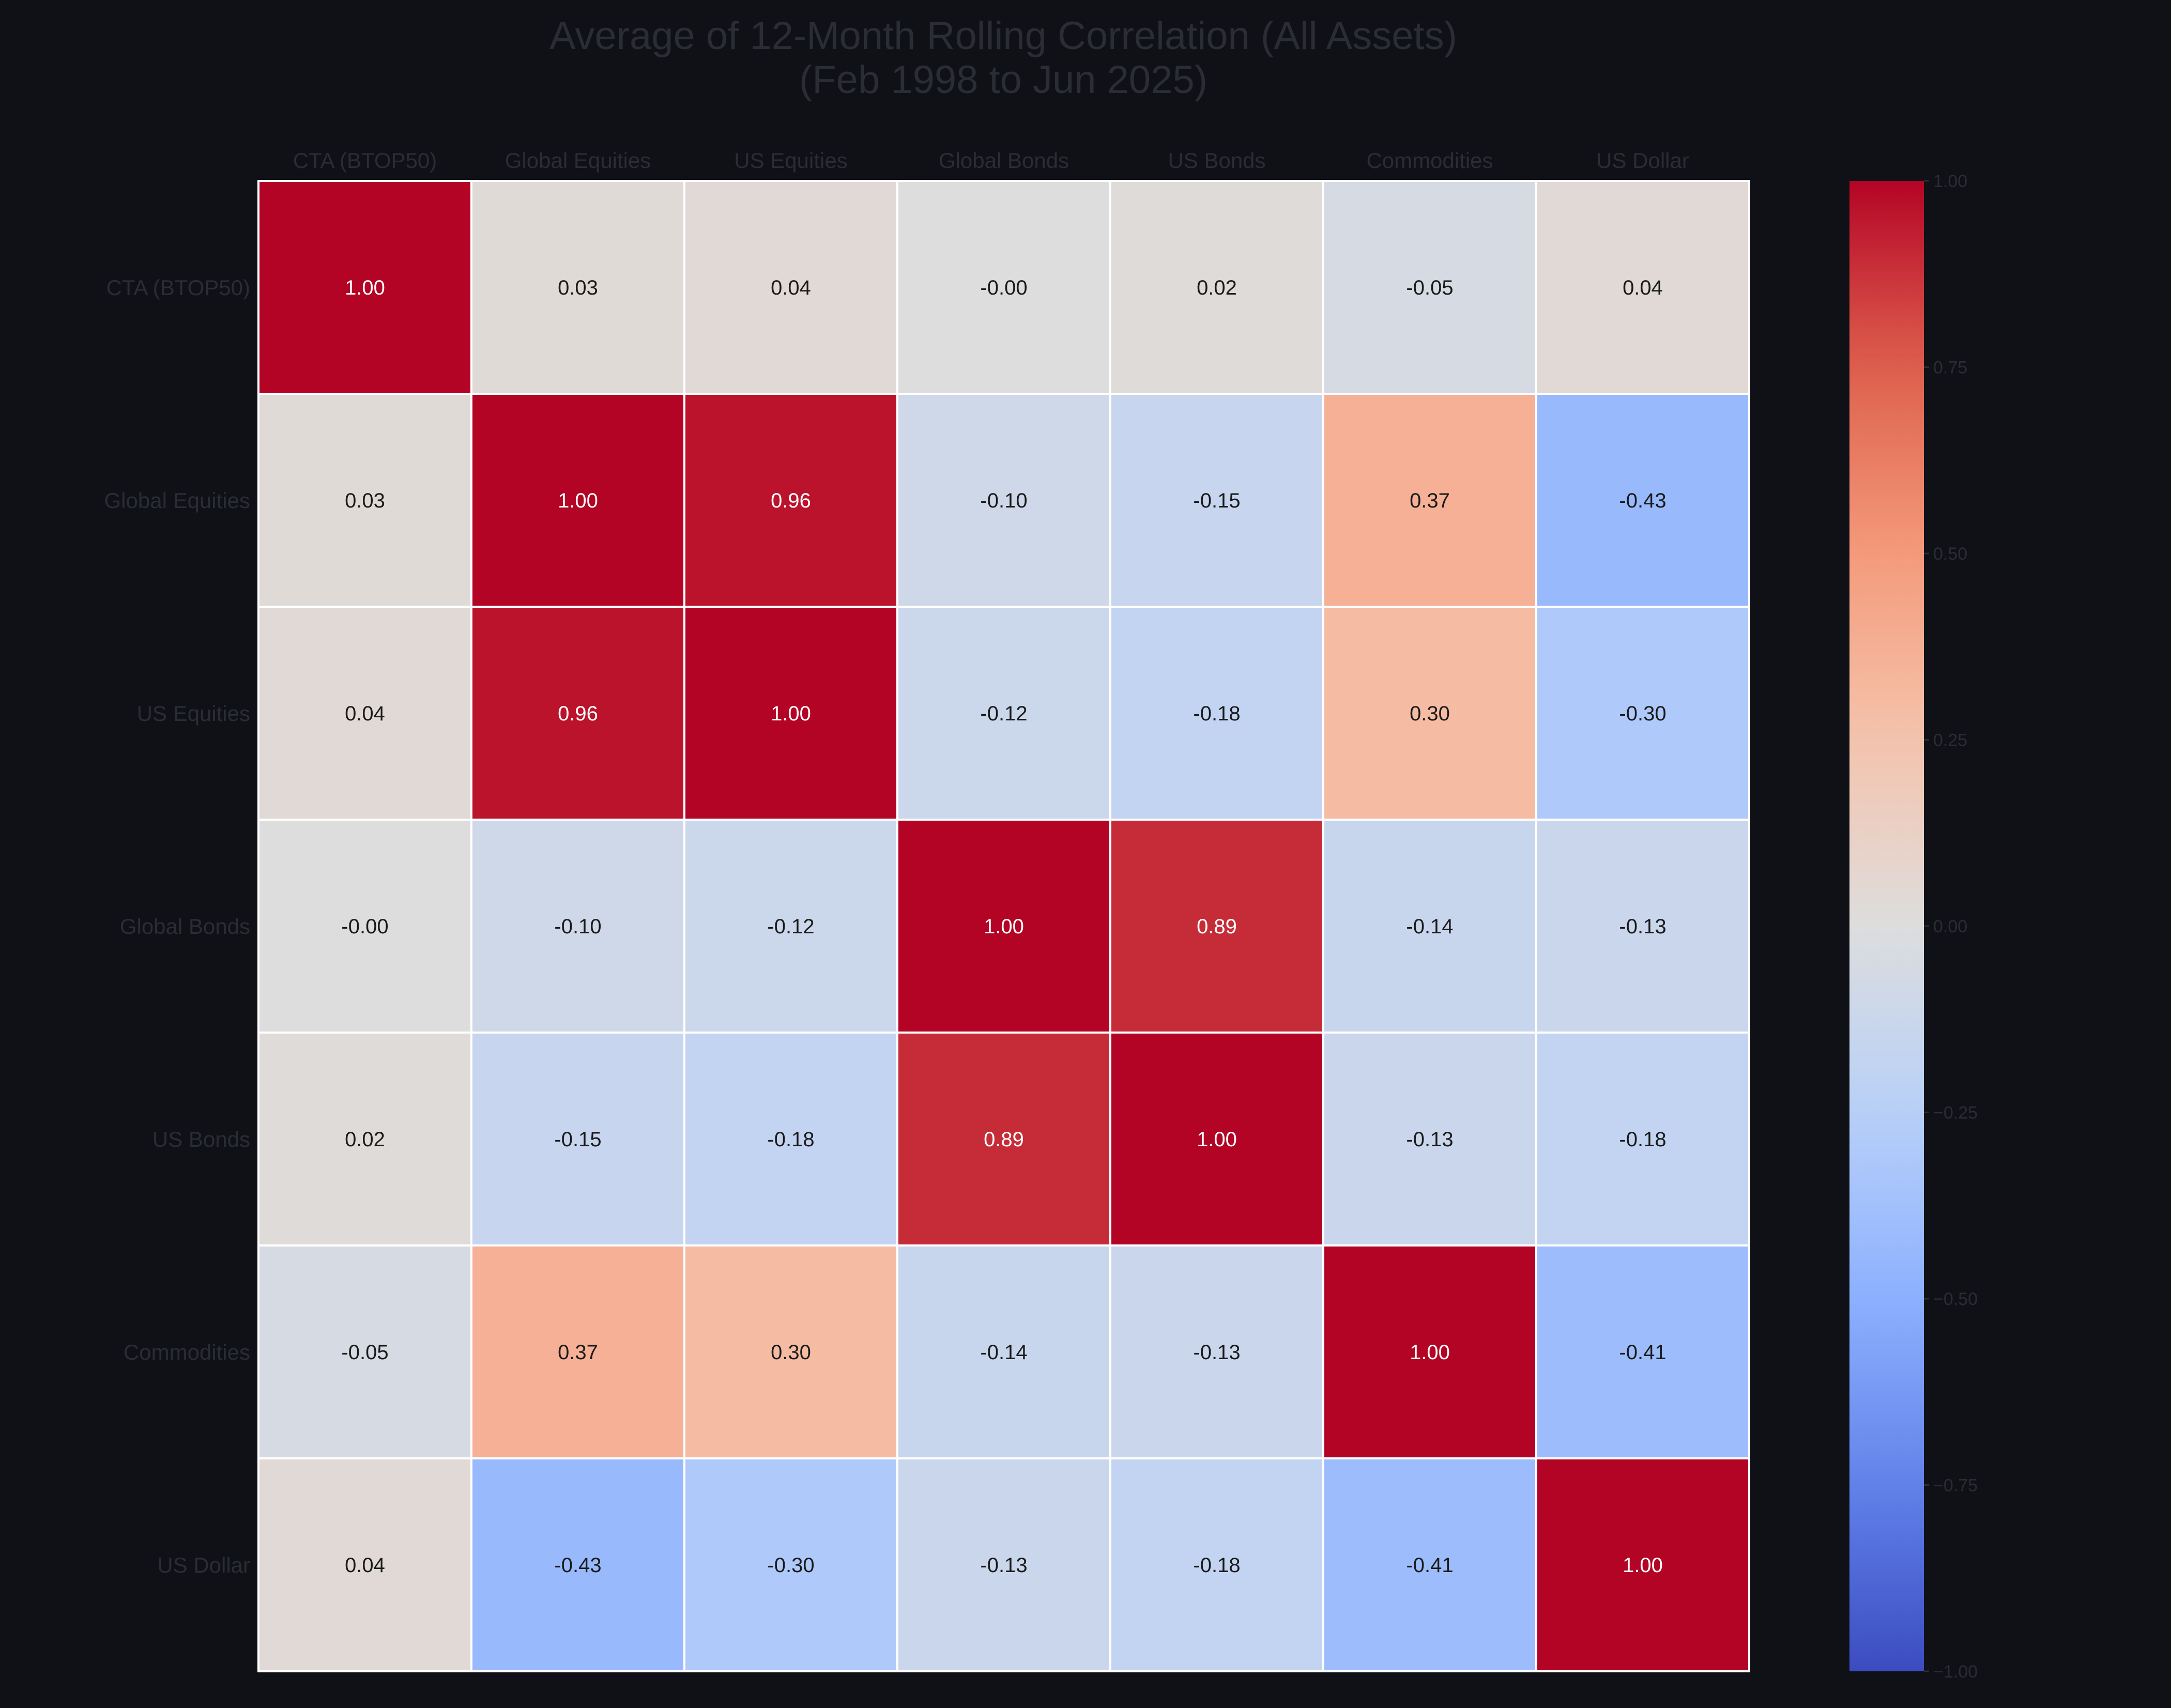 The image size is (2171, 1708). Describe the element at coordinates (1955, 1299) in the screenshot. I see `colorbar-tick-label: −0.50` at that location.